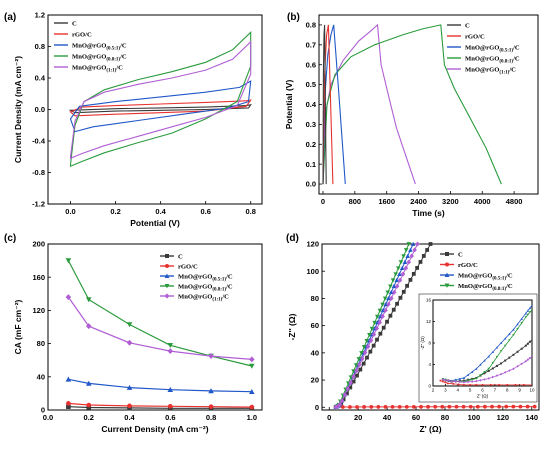 This screenshot has width=550, height=453. What do you see at coordinates (514, 201) in the screenshot?
I see `x-tick-label: 4800` at bounding box center [514, 201].